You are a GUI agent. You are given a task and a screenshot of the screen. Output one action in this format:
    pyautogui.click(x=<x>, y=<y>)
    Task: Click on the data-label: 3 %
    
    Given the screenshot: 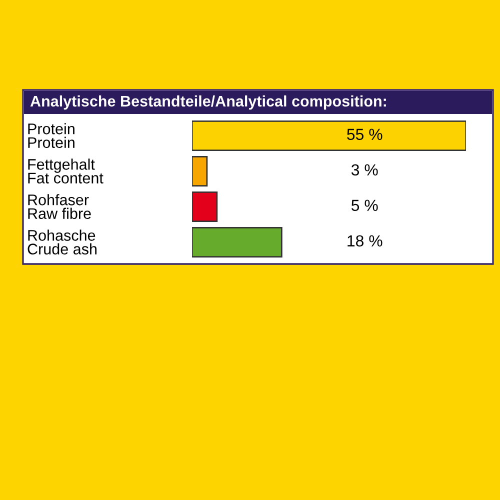 What is the action you would take?
    pyautogui.click(x=364, y=170)
    